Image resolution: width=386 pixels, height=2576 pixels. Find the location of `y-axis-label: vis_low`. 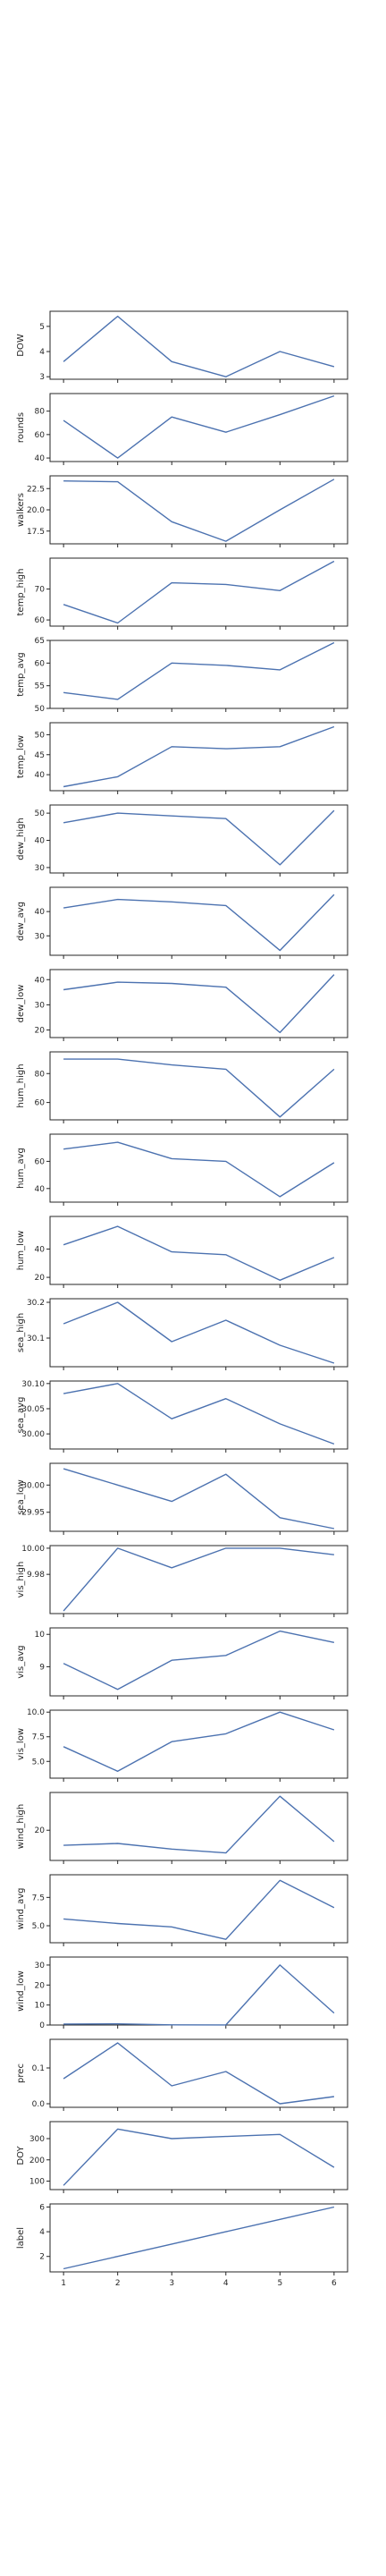

y-axis-label: vis_low is located at coordinates (21, 1744).